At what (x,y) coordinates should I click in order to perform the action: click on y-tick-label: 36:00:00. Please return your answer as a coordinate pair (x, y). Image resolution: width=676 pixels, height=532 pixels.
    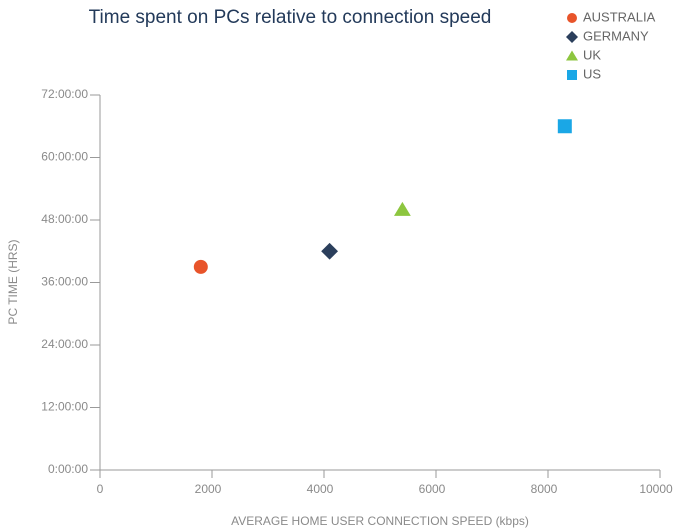
    Looking at the image, I should click on (64, 282).